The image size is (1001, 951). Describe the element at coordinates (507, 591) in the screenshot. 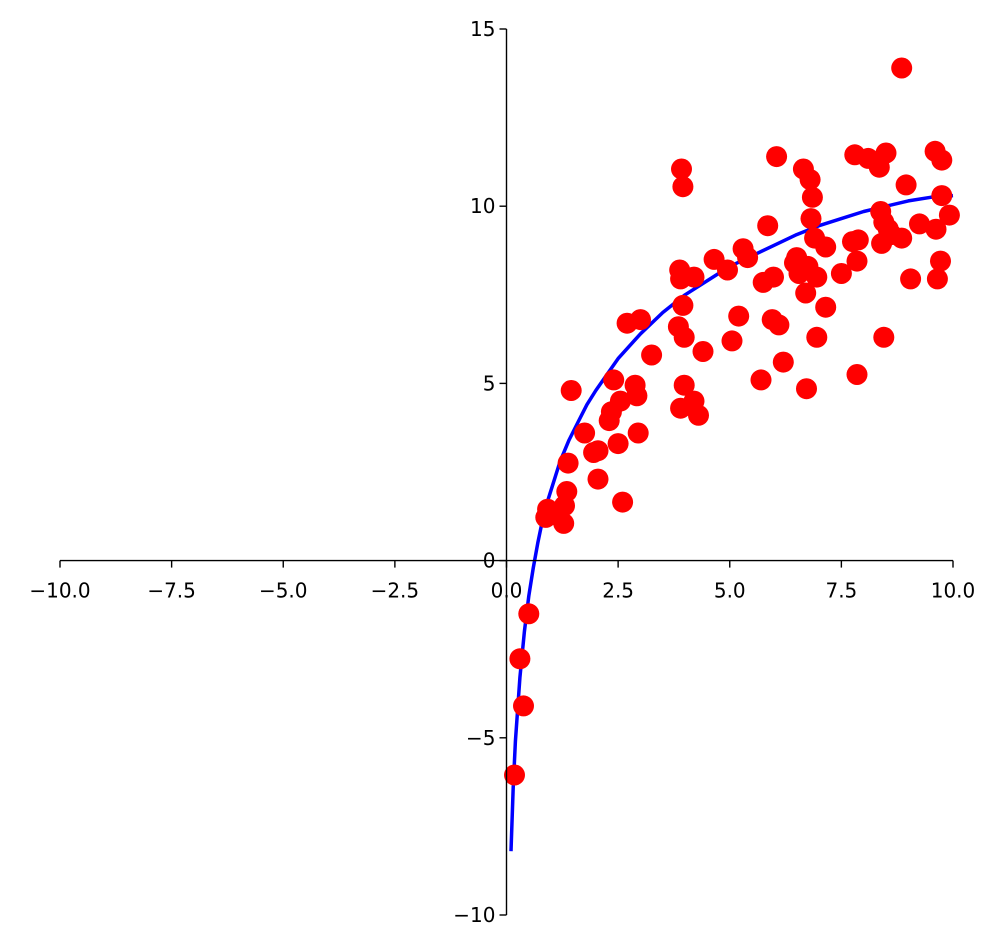

I see `x-tick-label: 0.0` at that location.